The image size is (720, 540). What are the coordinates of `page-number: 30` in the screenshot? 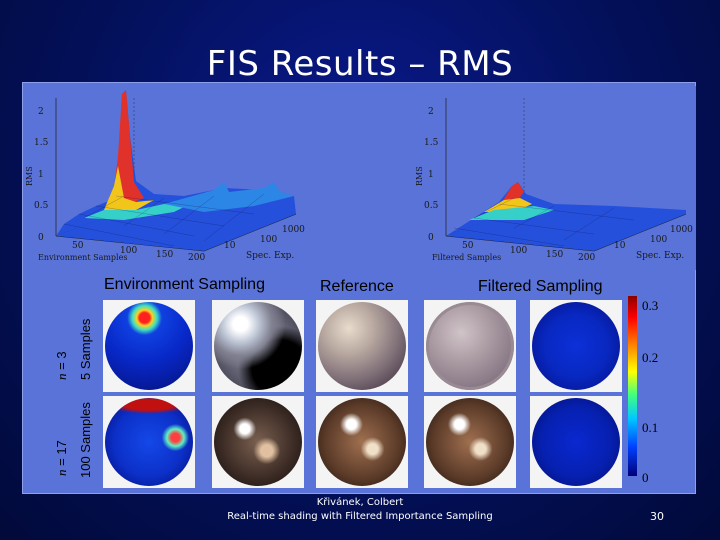 It's located at (657, 516).